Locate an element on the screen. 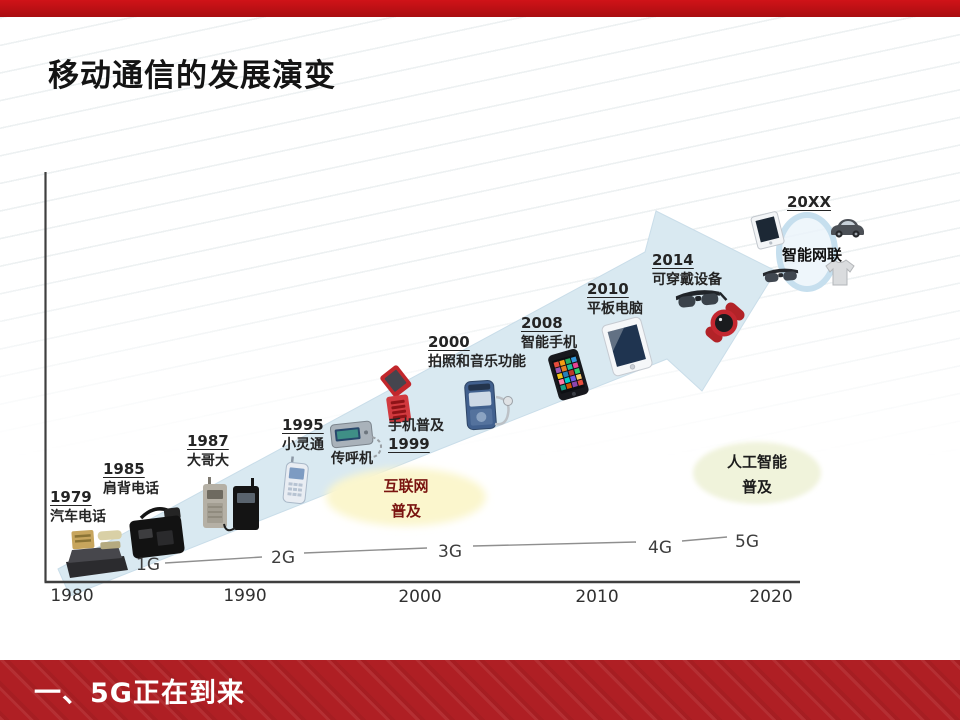 This screenshot has width=960, height=720. smartphone-icon is located at coordinates (568, 374).